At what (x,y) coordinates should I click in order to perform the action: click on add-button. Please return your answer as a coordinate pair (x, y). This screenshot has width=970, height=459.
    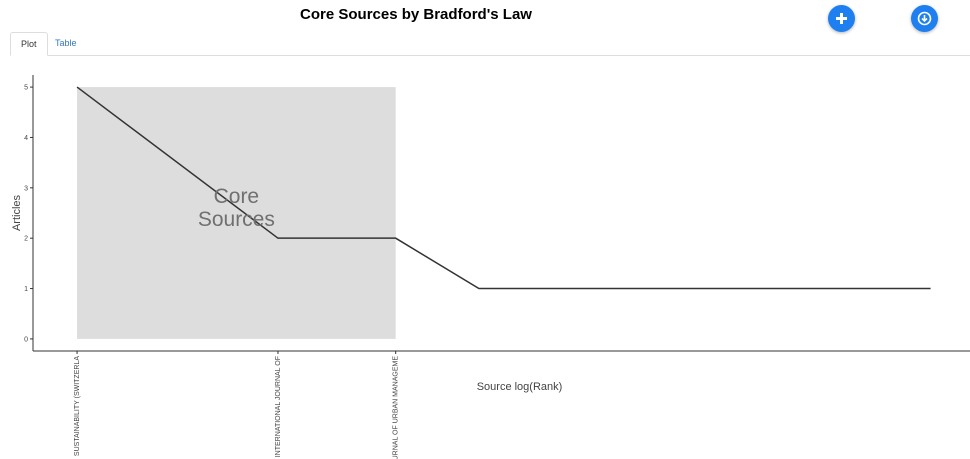
    Looking at the image, I should click on (841, 18).